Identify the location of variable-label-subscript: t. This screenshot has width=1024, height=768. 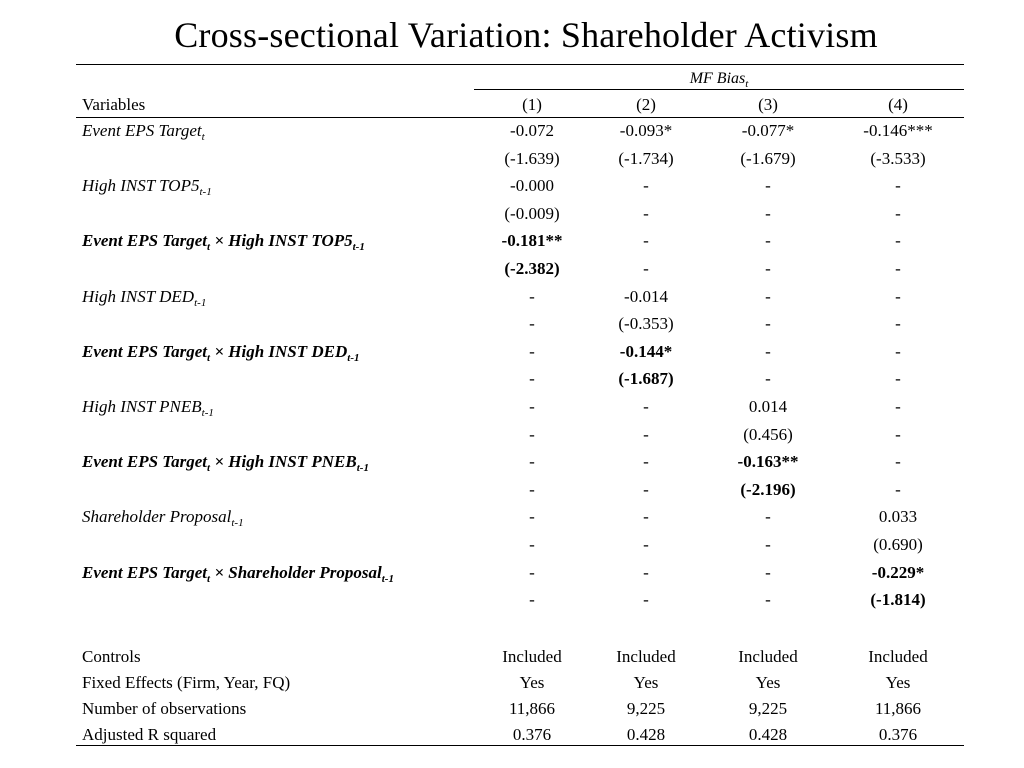
(209, 247).